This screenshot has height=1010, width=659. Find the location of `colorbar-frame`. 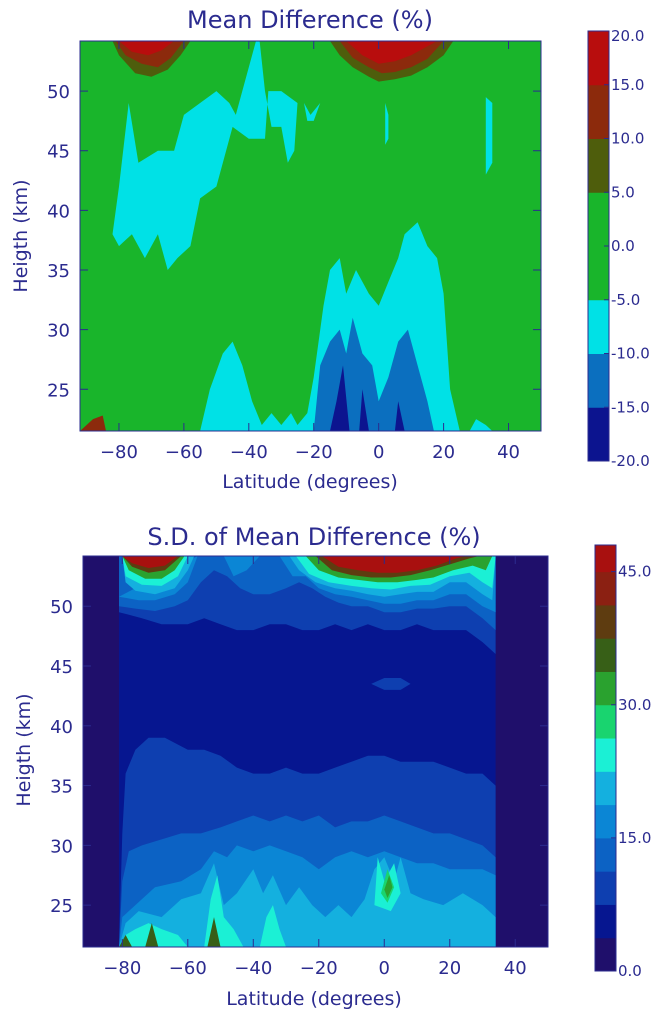

colorbar-frame is located at coordinates (605, 758).